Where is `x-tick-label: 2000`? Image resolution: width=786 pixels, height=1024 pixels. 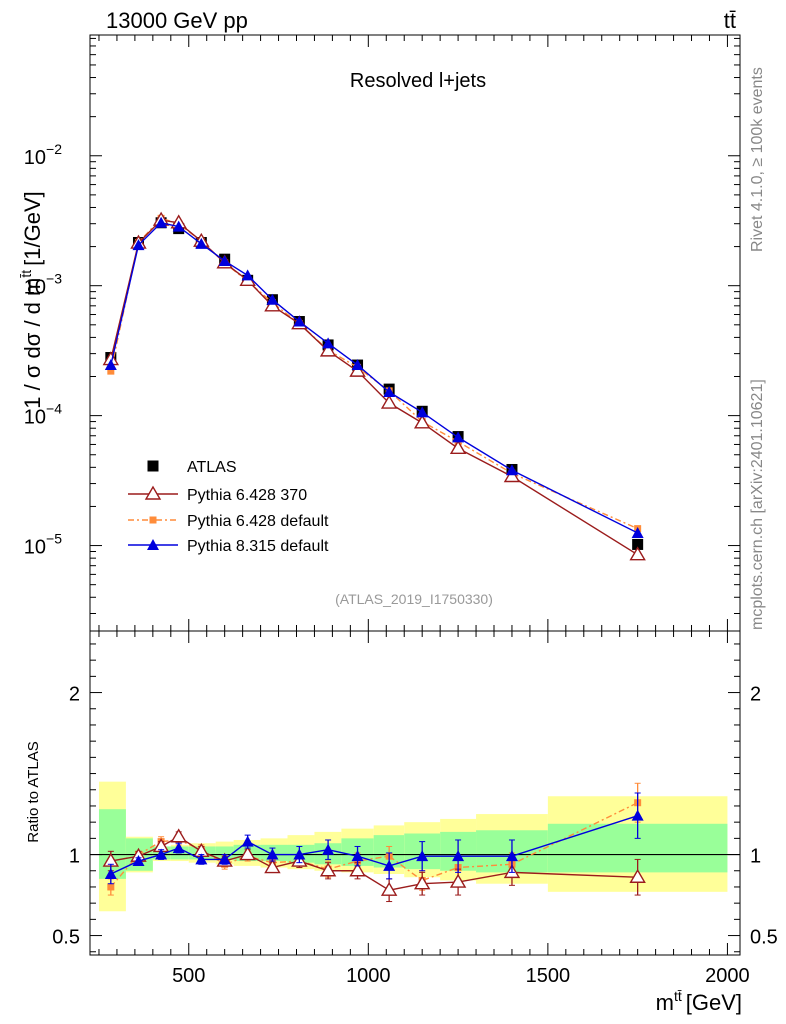
x-tick-label: 2000 is located at coordinates (727, 976).